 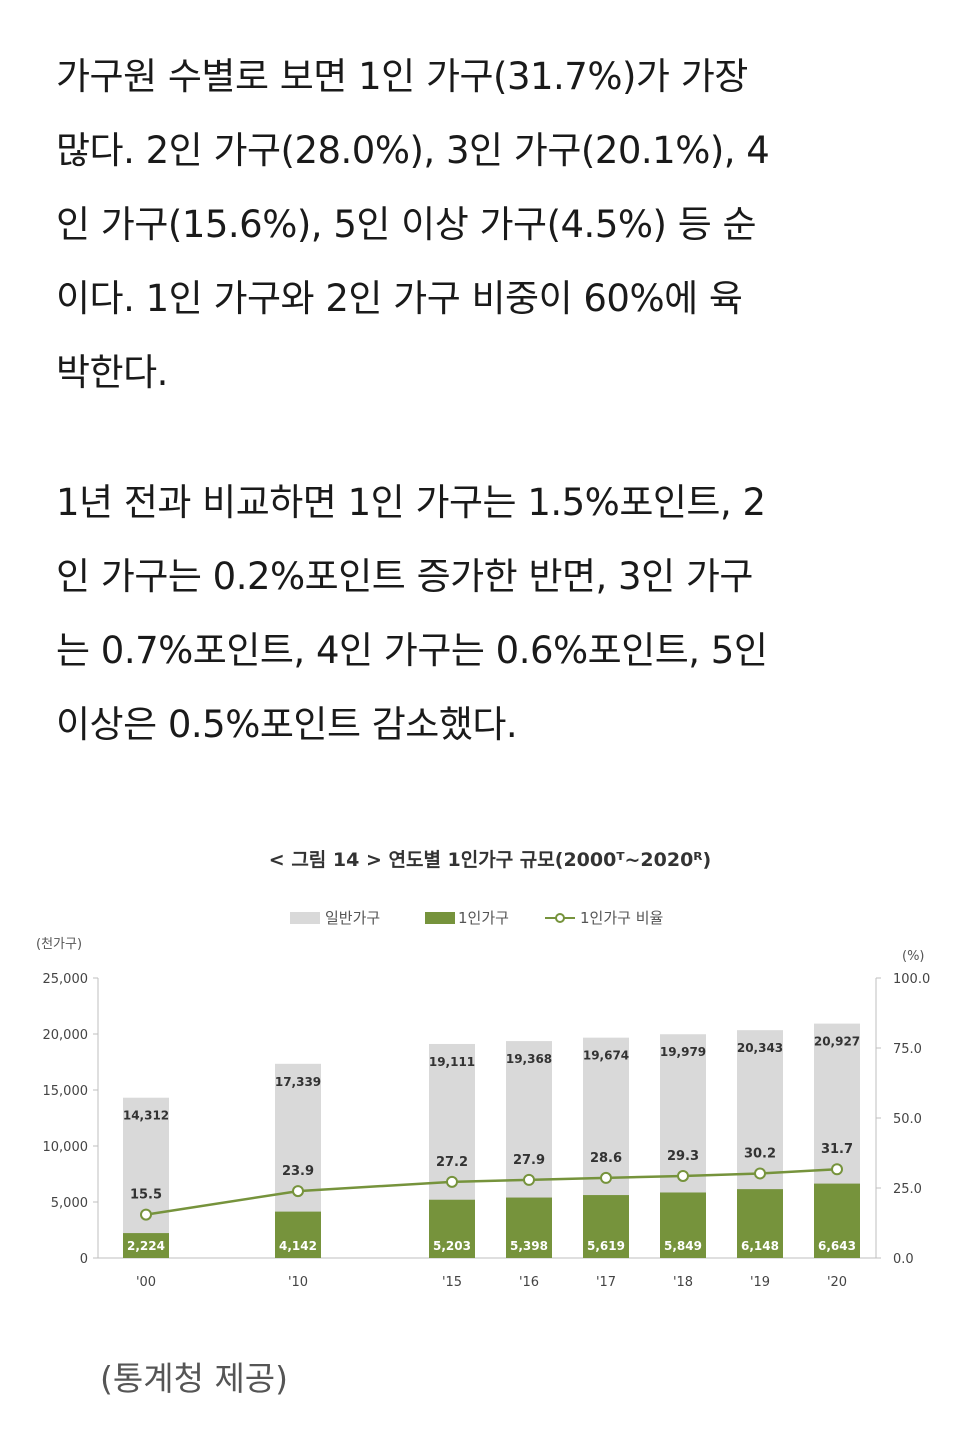 I want to click on y-tick-label-left: 15,000, so click(x=66, y=1091).